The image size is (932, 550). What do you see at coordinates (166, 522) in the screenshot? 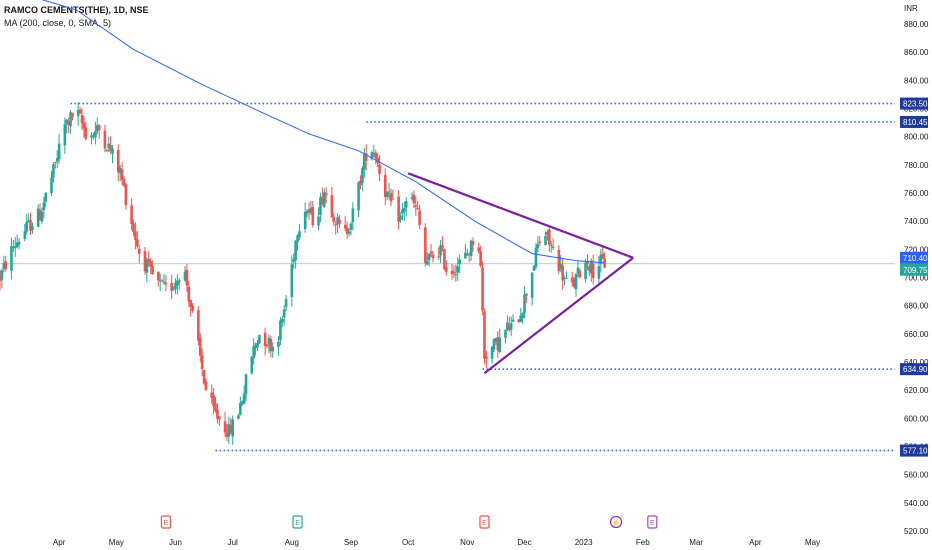
I see `event-marker-badge` at bounding box center [166, 522].